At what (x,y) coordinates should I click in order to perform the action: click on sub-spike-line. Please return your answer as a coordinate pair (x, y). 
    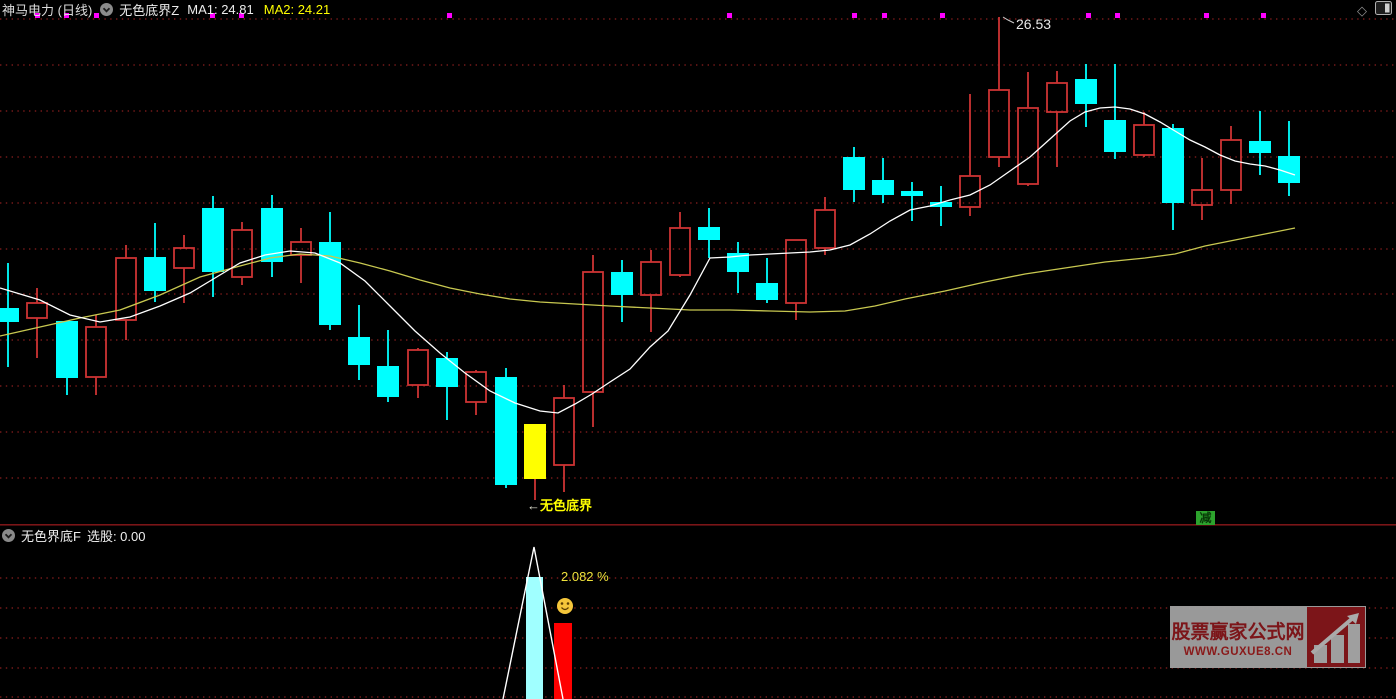
    Looking at the image, I should click on (533, 622).